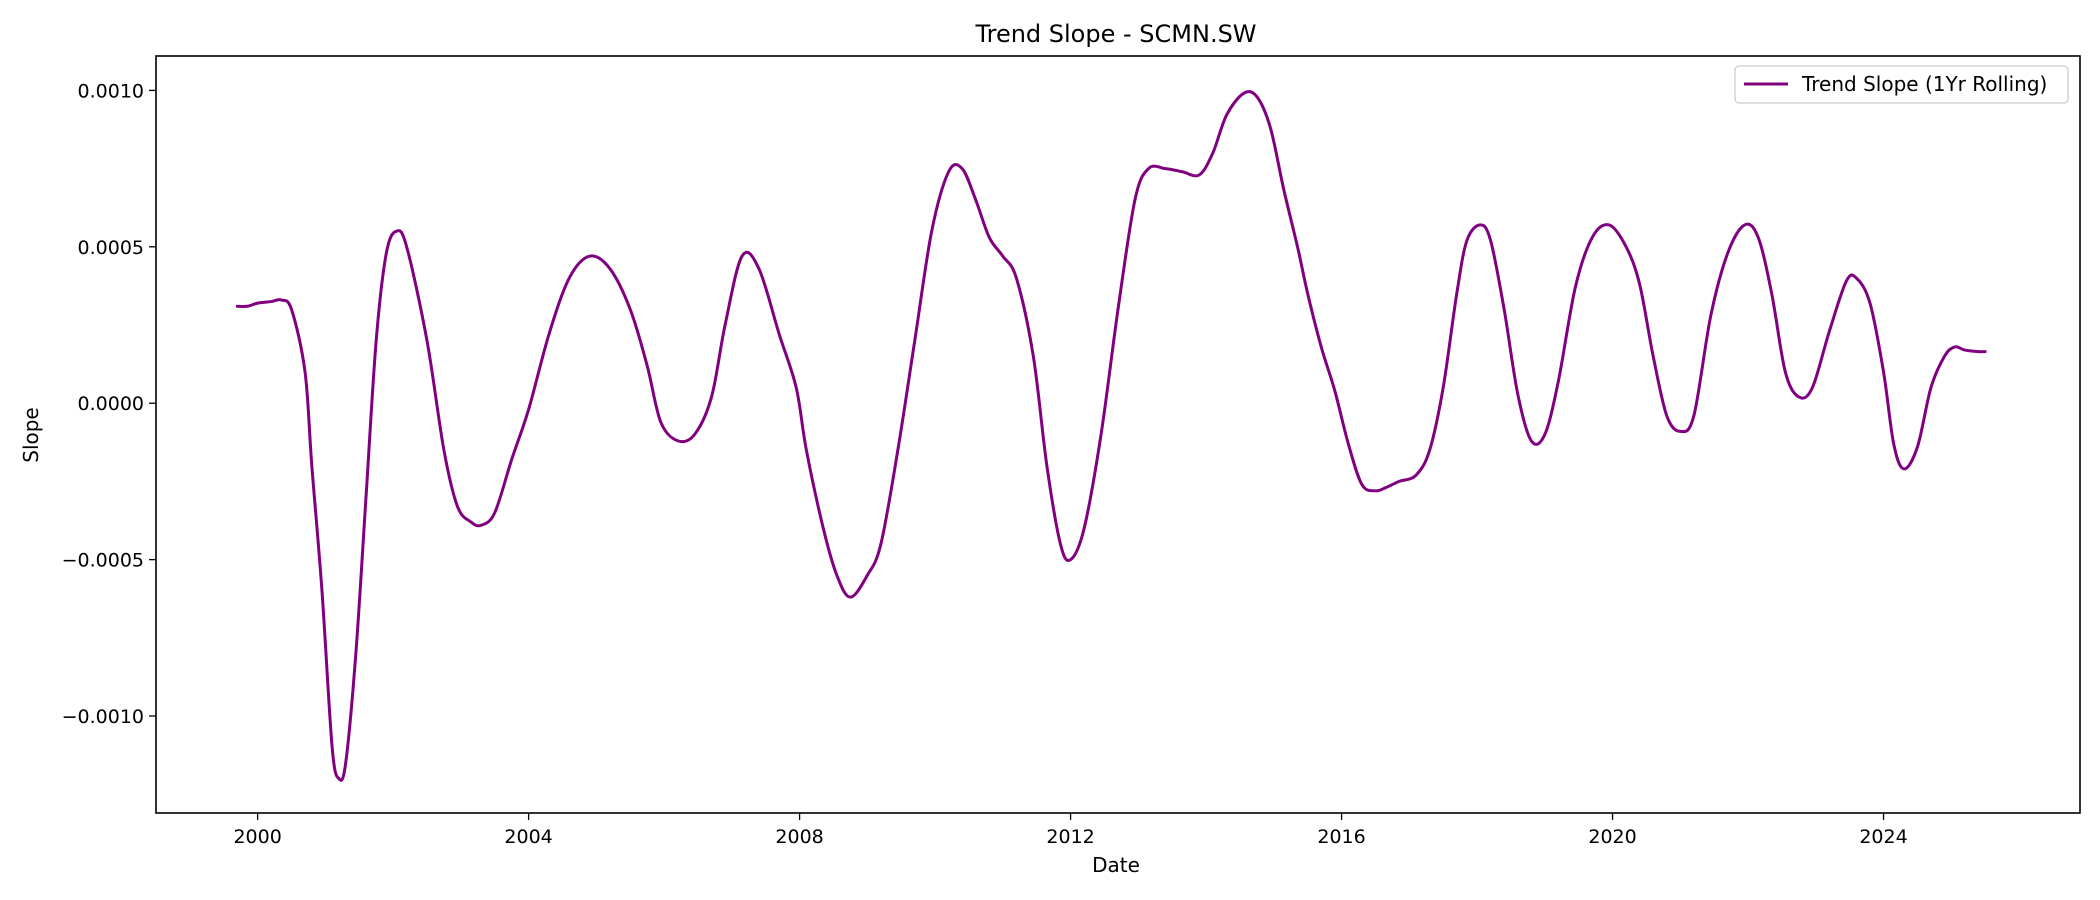 This screenshot has height=900, width=2100. I want to click on y-tick-label: −0.0010, so click(103, 717).